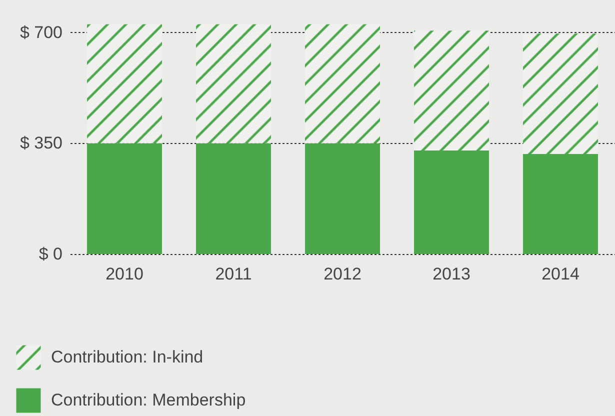 This screenshot has width=615, height=416. Describe the element at coordinates (561, 274) in the screenshot. I see `x-tick-label: 2014` at that location.